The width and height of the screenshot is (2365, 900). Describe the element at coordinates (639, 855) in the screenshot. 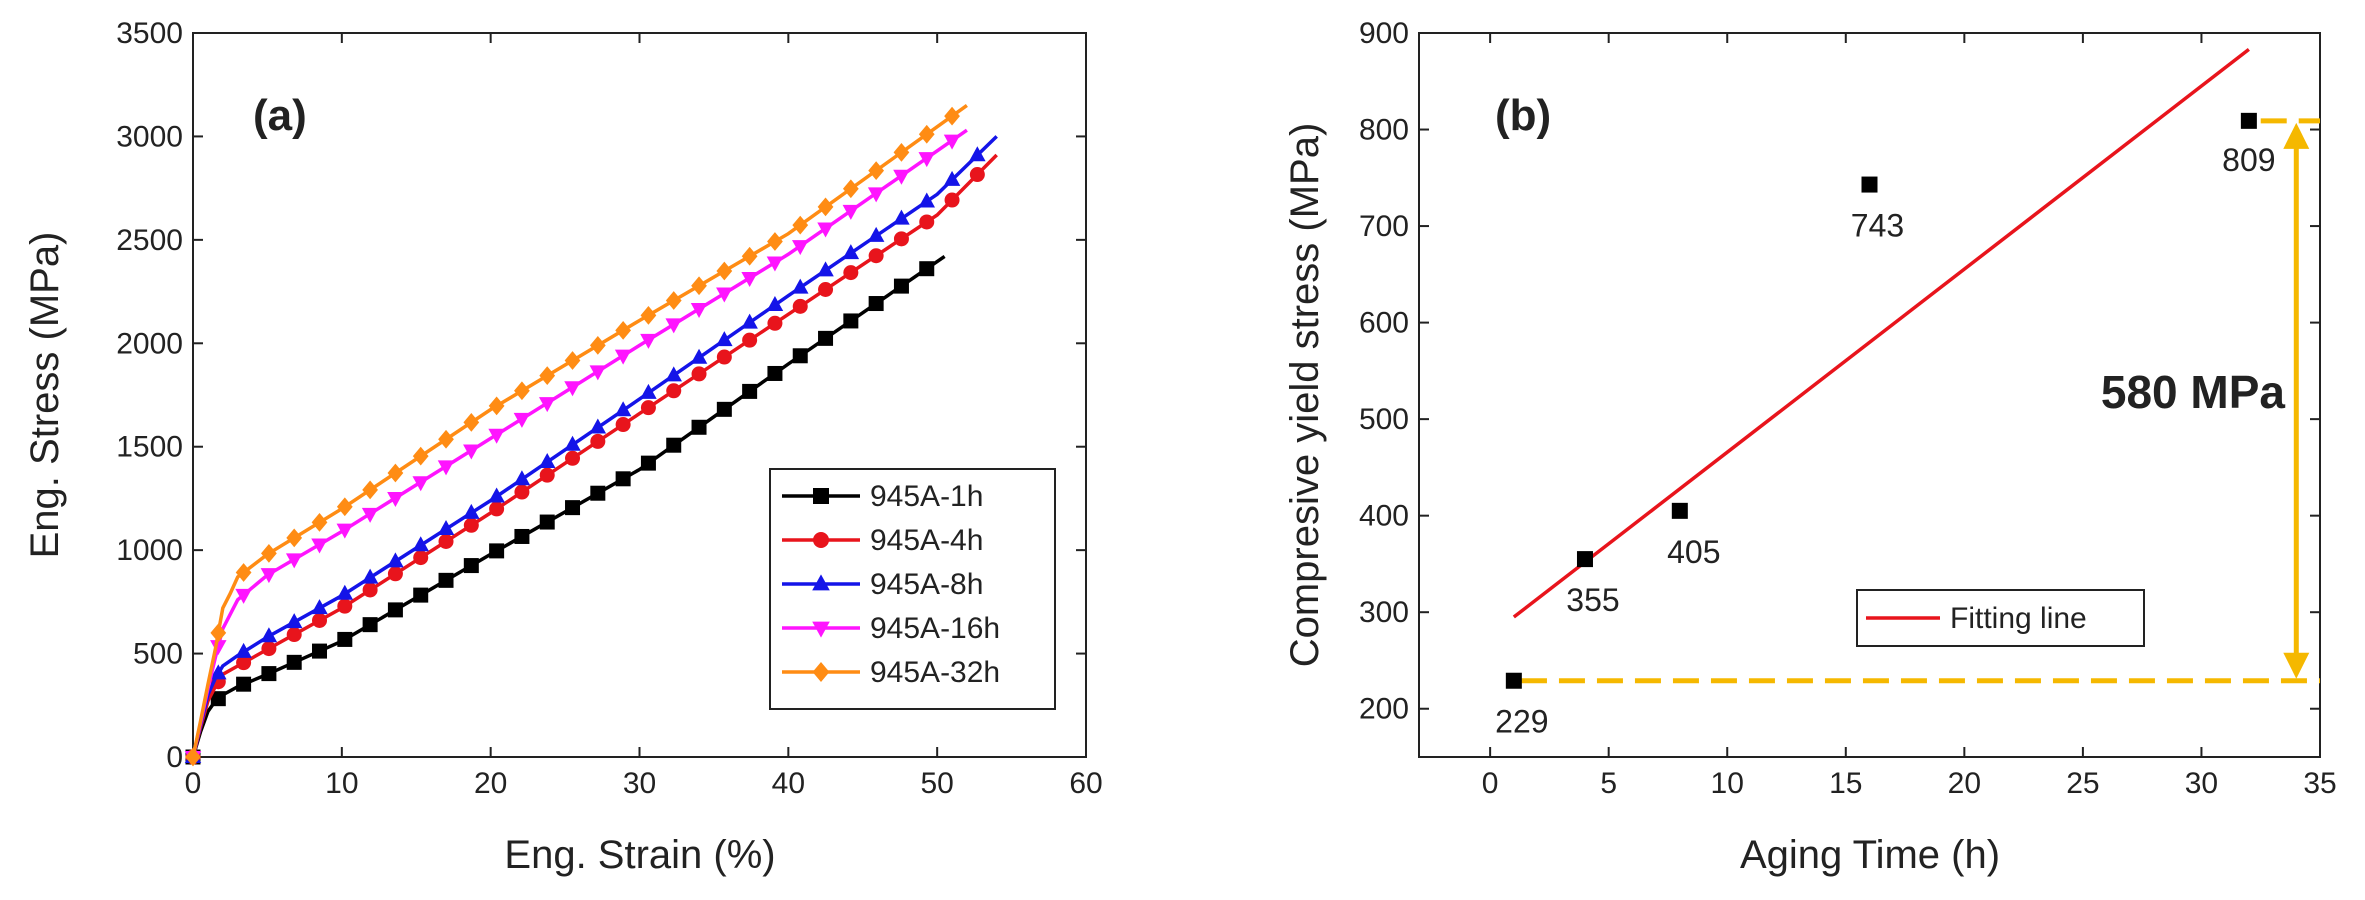

I see `x-axis-title: Eng. Strain (%)` at that location.